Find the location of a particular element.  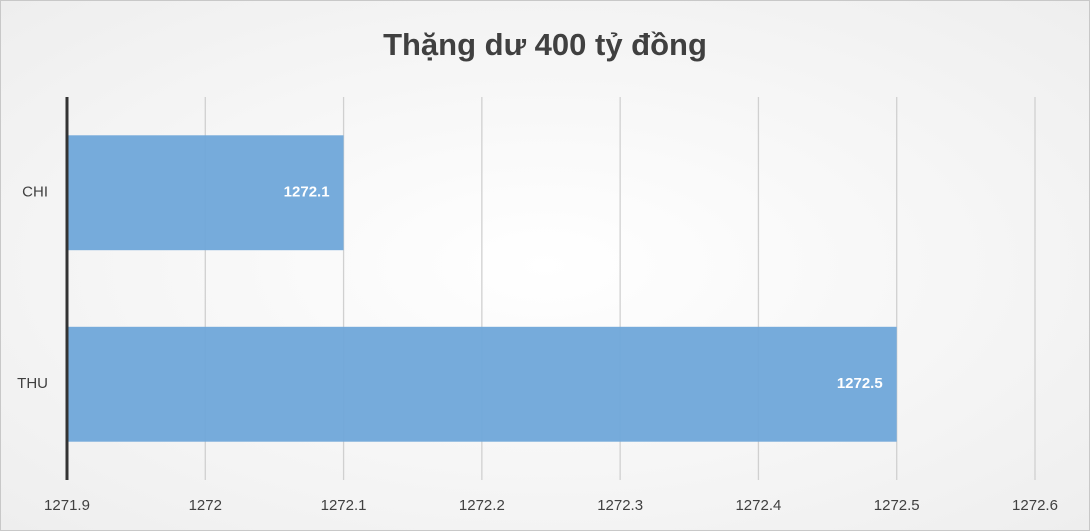

x-tick-label: 1272.2 is located at coordinates (482, 505).